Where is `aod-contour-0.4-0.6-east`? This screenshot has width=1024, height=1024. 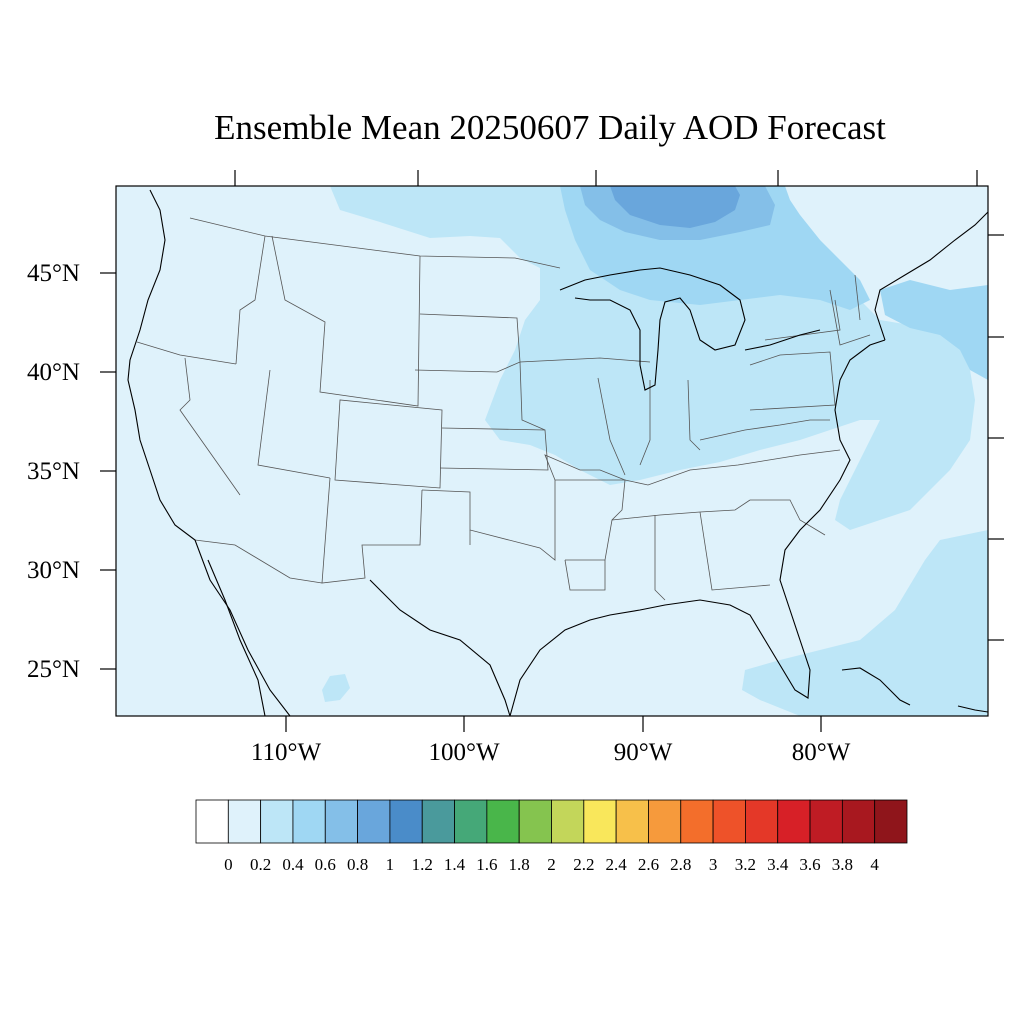 aod-contour-0.4-0.6-east is located at coordinates (934, 330).